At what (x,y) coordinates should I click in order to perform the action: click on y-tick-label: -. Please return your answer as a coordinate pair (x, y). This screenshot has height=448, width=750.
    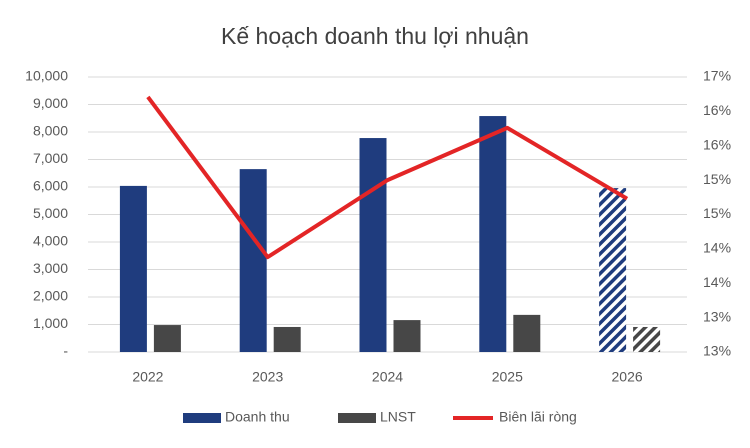
    Looking at the image, I should click on (65, 351).